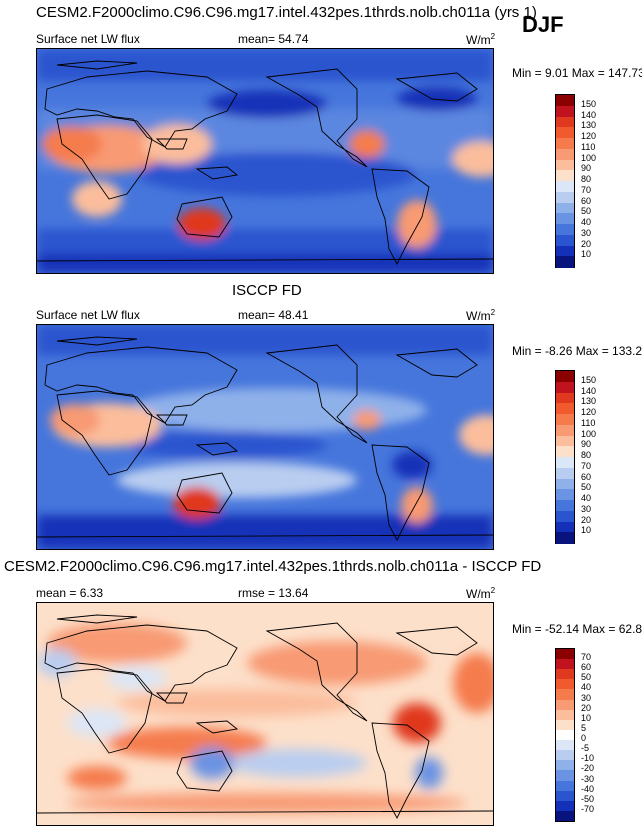  What do you see at coordinates (88, 39) in the screenshot?
I see `panel1-variable-label: Surface net LW flux` at bounding box center [88, 39].